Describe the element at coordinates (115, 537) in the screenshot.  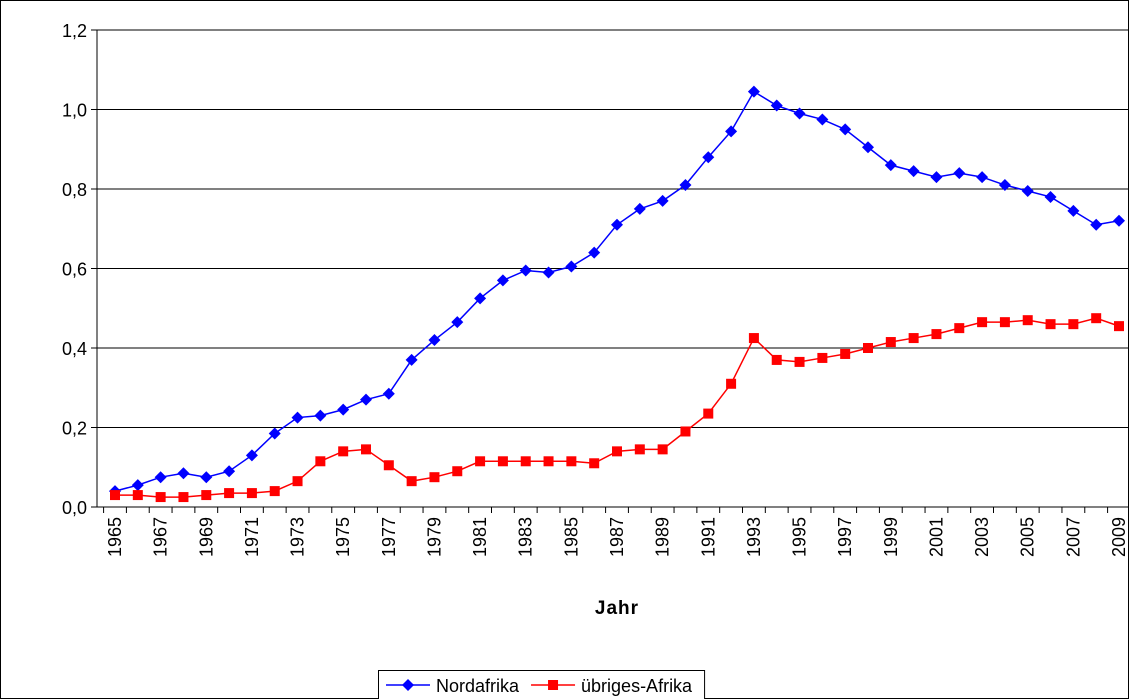
I see `x-tick-label: 1965` at that location.